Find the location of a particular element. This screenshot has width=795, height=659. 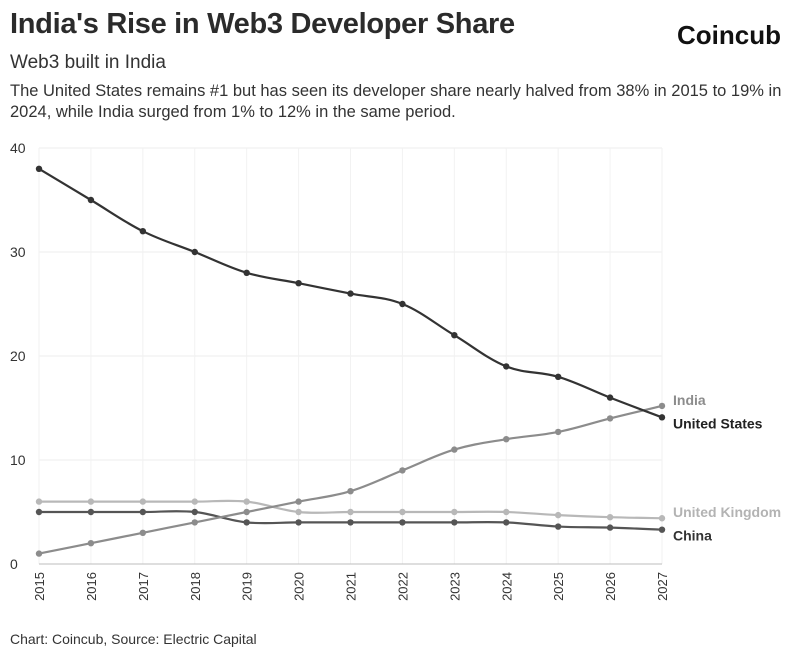

x-tick-label: 2016 is located at coordinates (91, 586).